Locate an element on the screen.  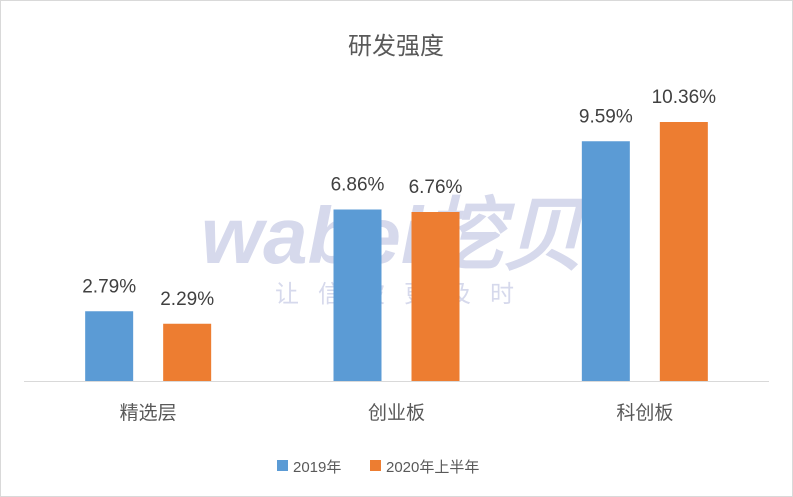
legend-label: 2020年上半年 is located at coordinates (432, 467).